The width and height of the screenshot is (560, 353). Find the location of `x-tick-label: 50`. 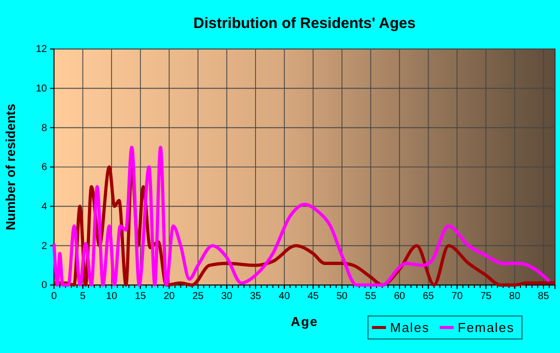

x-tick-label: 50 is located at coordinates (342, 296).